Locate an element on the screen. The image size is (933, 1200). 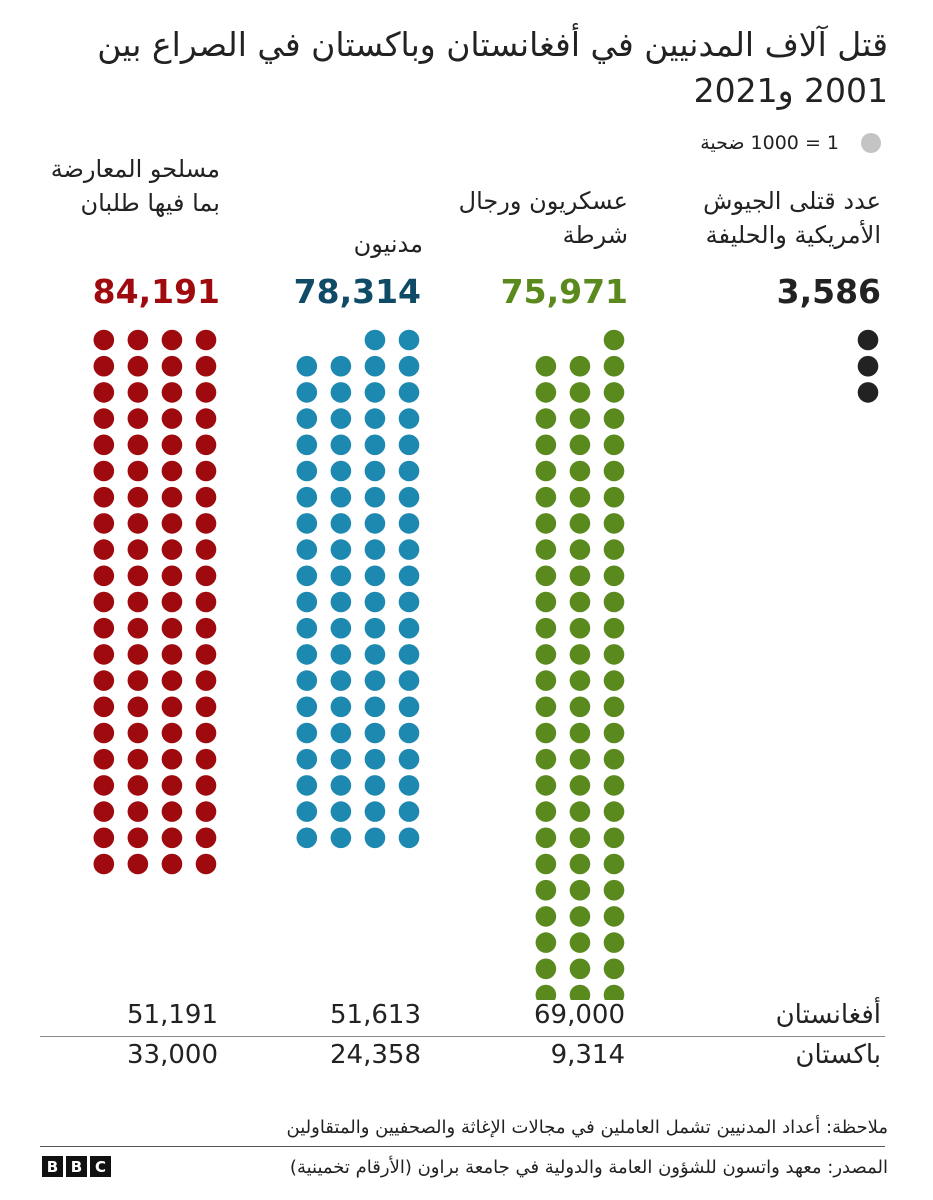
value-opposition-pakistan: 33,000 is located at coordinates (172, 1055).